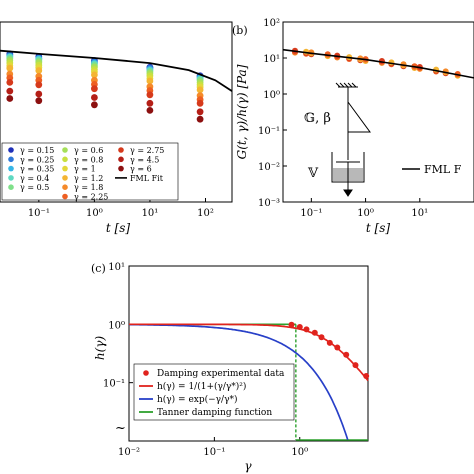 This screenshot has height=474, width=474. What do you see at coordinates (221, 374) in the screenshot?
I see `panel-c-legend-label-0: Damping experimental data` at bounding box center [221, 374].